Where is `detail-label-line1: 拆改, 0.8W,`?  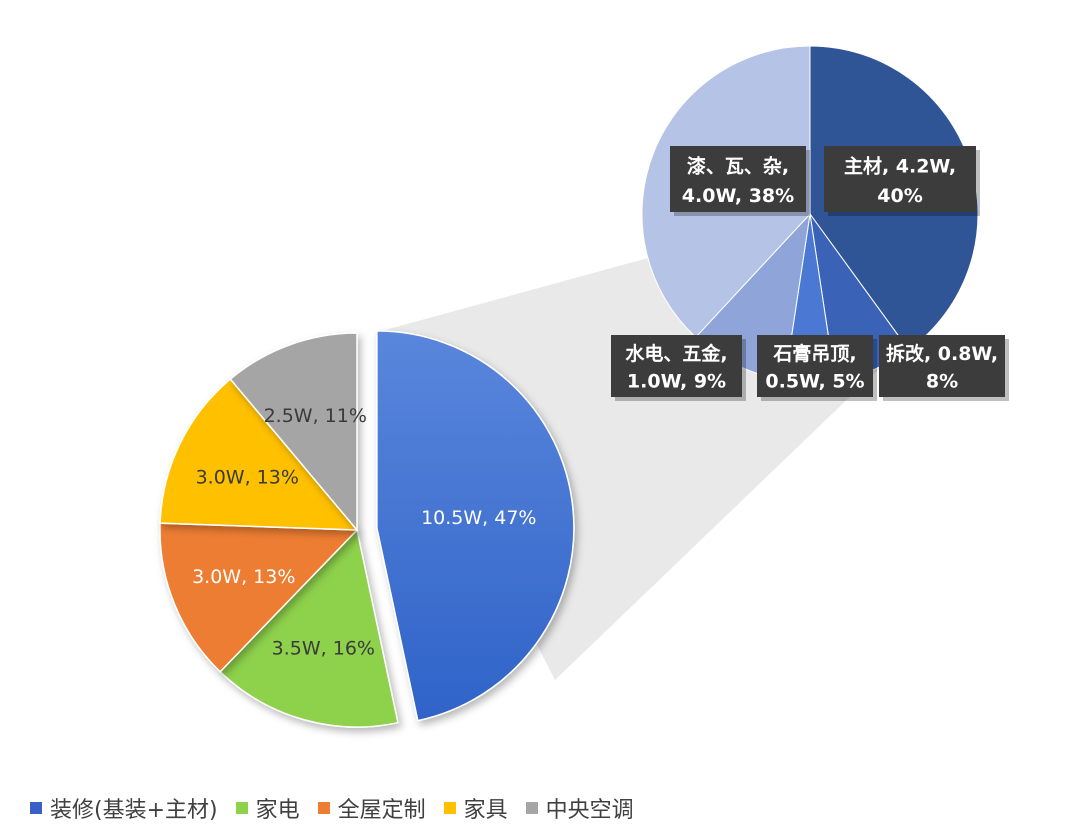
detail-label-line1: 拆改, 0.8W, is located at coordinates (942, 353).